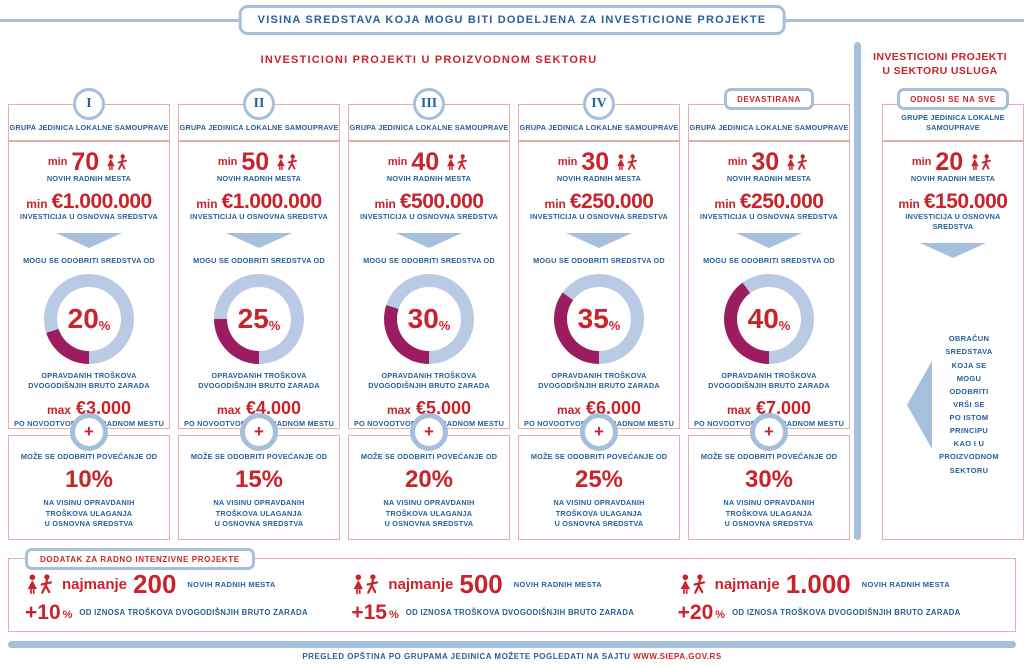  What do you see at coordinates (429, 408) in the screenshot?
I see `max-per-job-row: max €5.000` at bounding box center [429, 408].